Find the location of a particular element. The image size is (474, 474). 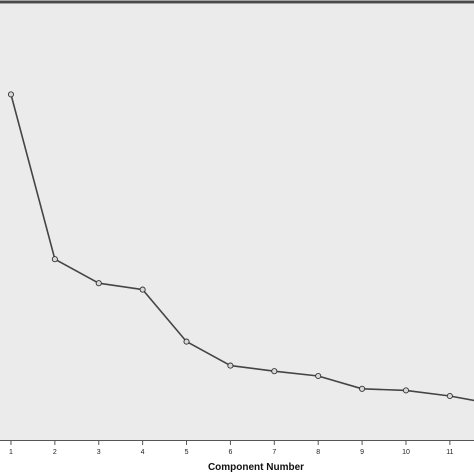

x-tick-label-10: 10 is located at coordinates (406, 452).